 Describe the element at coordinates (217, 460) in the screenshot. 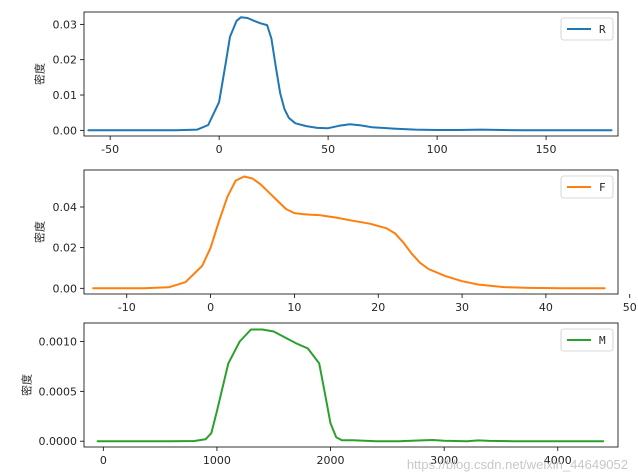

I see `x-tick-label: 1000` at that location.